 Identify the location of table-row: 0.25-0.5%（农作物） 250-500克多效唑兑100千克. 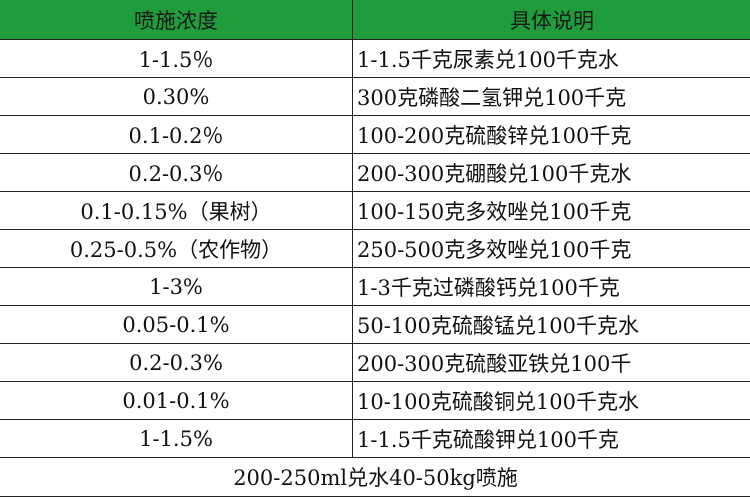
(375, 248).